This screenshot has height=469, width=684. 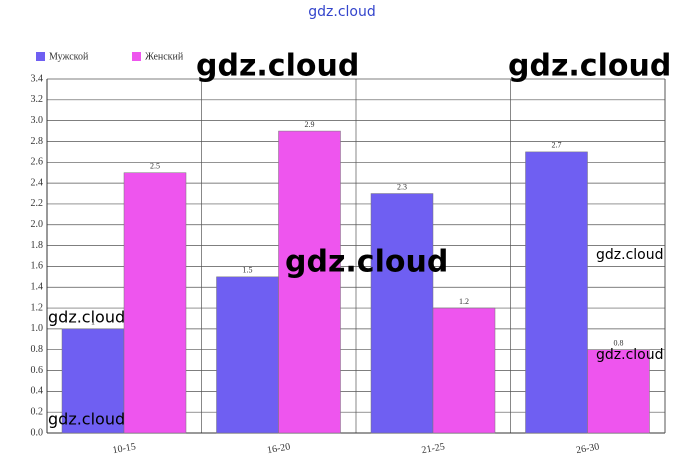 I want to click on legend-label: Женский, so click(x=164, y=56).